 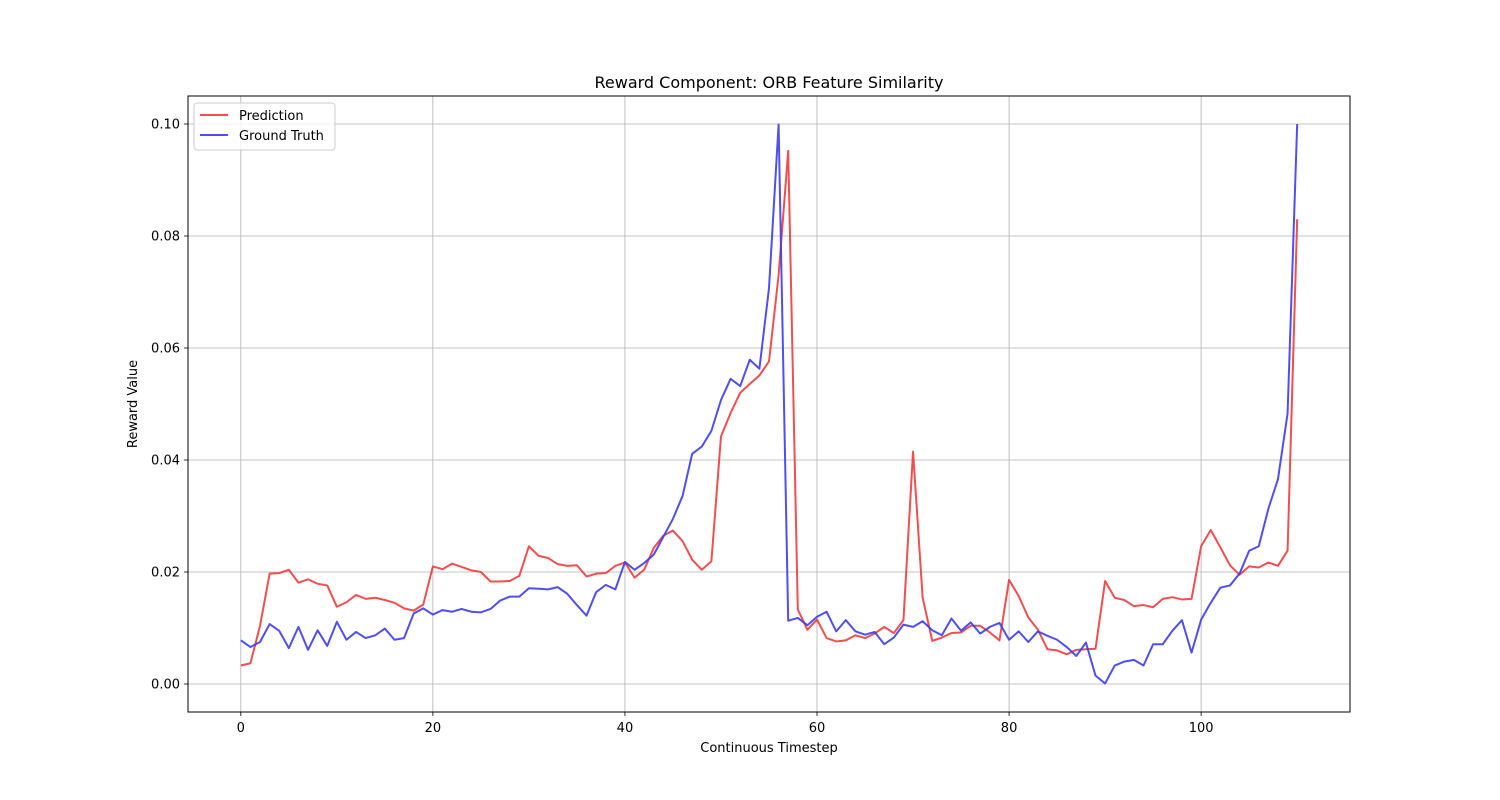 I want to click on legend-label-ground-truth: Ground Truth, so click(x=281, y=136).